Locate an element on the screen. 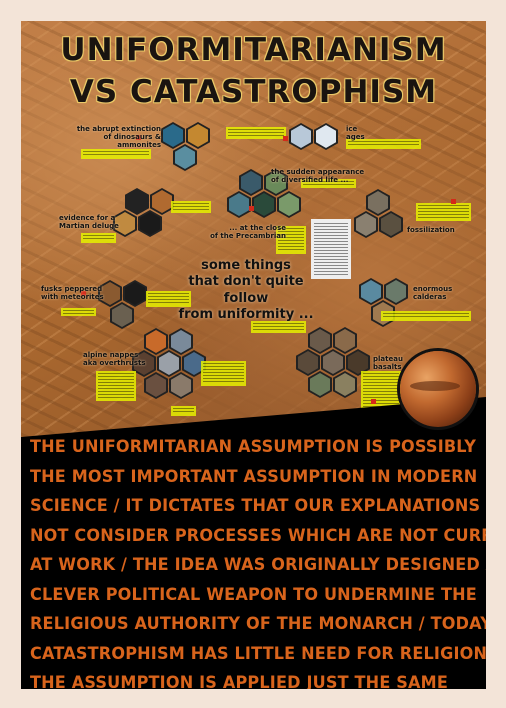 This screenshot has height=708, width=506. mars-planet-image is located at coordinates (438, 389).